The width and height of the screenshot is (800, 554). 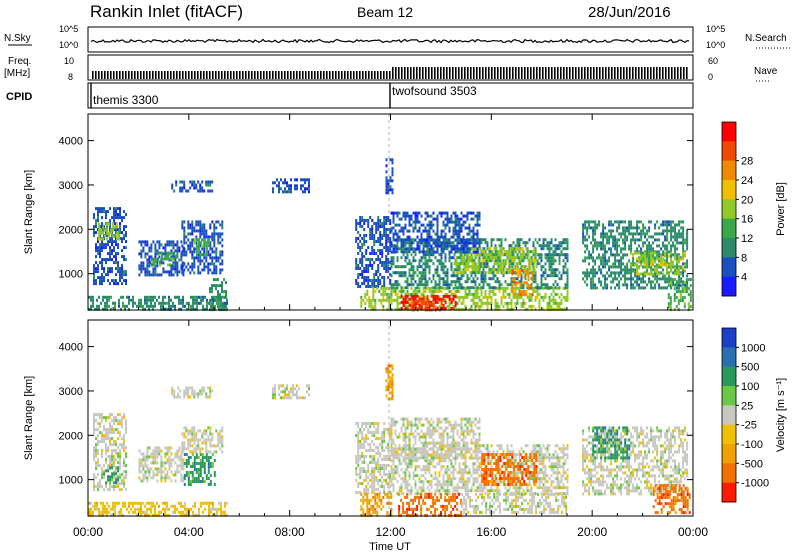 I want to click on colorbar-tick-label: 24, so click(x=747, y=181).